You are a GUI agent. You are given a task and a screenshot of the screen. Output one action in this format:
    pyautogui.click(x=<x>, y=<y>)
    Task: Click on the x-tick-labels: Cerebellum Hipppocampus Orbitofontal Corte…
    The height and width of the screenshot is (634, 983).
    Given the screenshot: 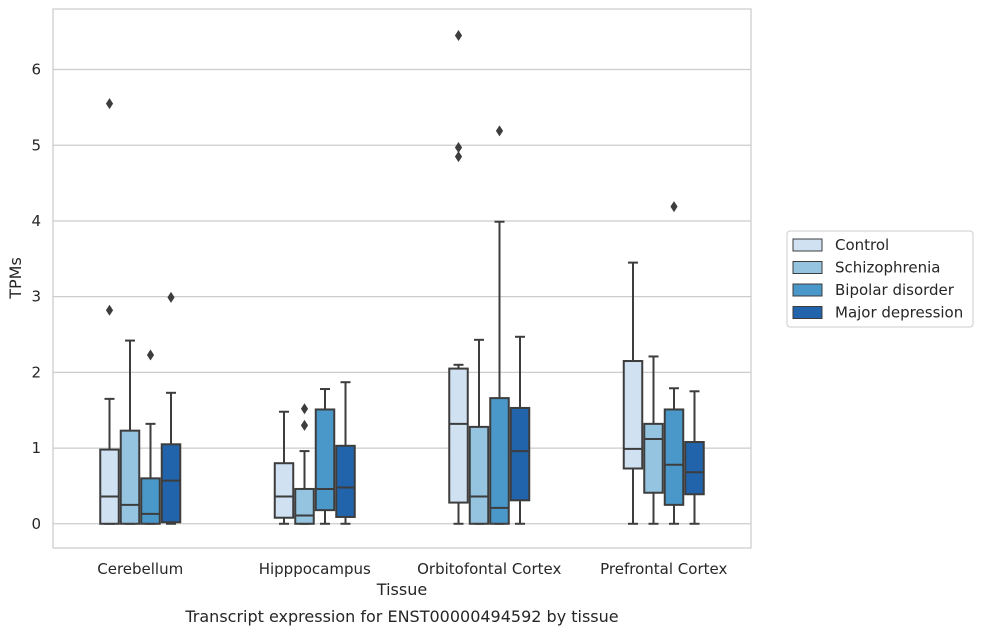 What is the action you would take?
    pyautogui.click(x=412, y=569)
    